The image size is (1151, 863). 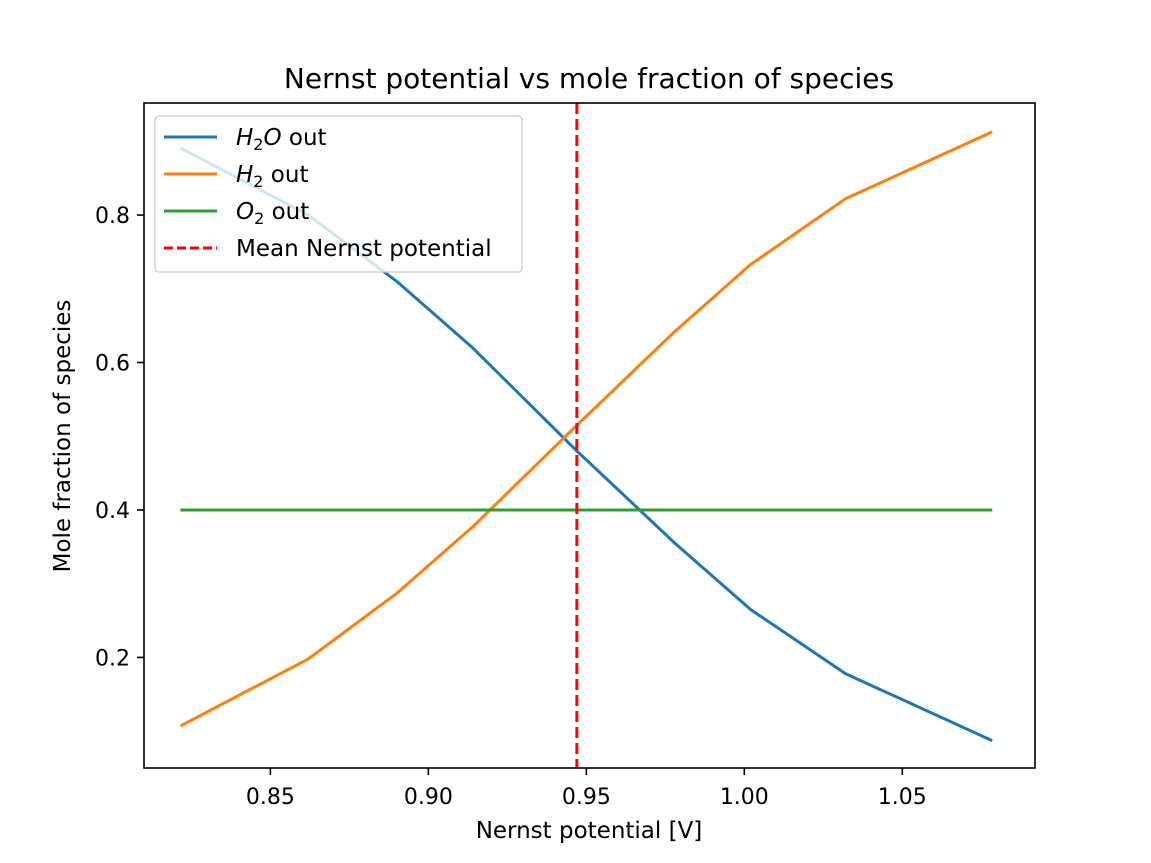 What do you see at coordinates (281, 139) in the screenshot?
I see `legend-label-0: H2O out` at bounding box center [281, 139].